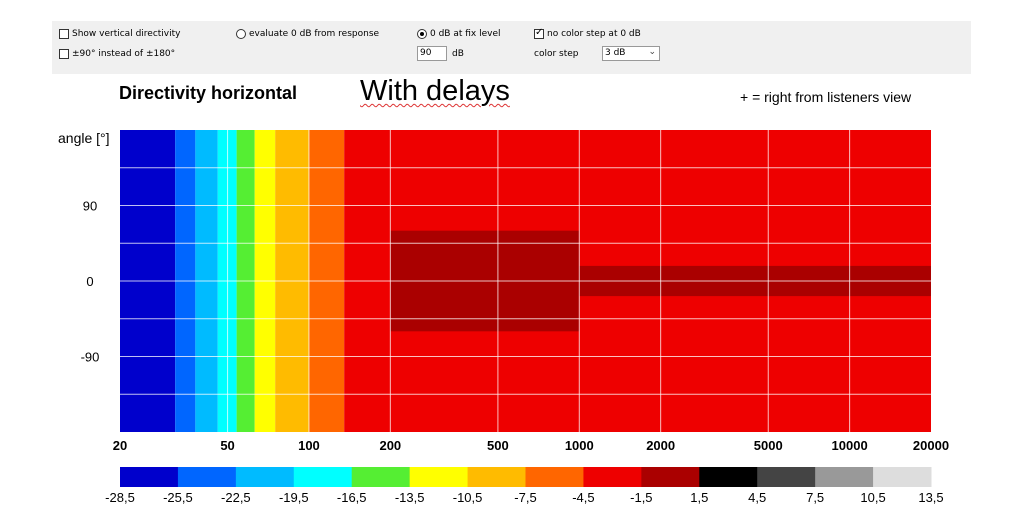 This screenshot has width=1017, height=518. I want to click on colorbar-tick-label: 4,5, so click(757, 497).